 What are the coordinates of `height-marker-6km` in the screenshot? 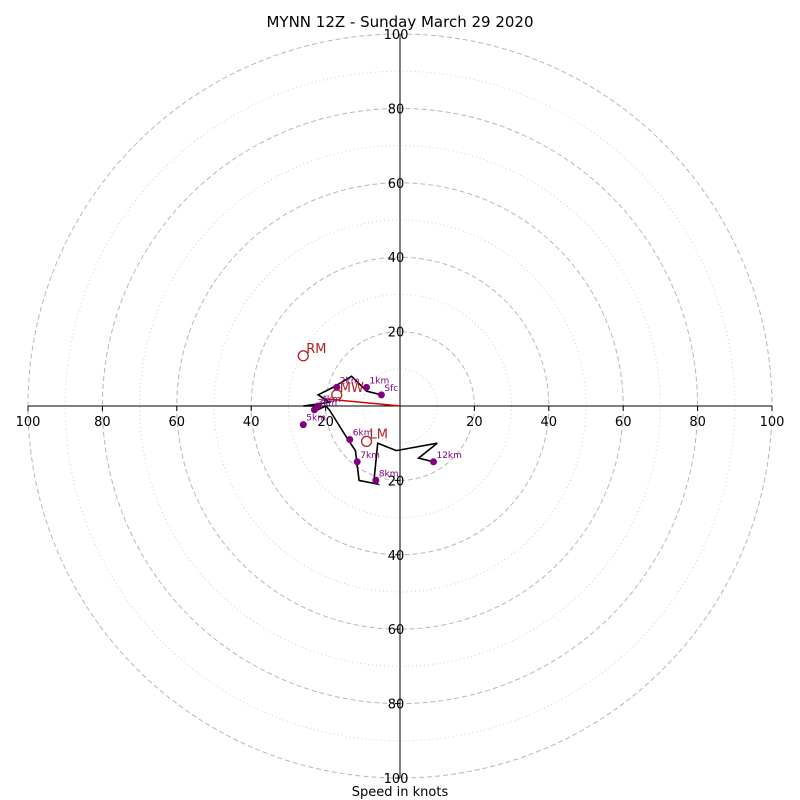 It's located at (350, 439).